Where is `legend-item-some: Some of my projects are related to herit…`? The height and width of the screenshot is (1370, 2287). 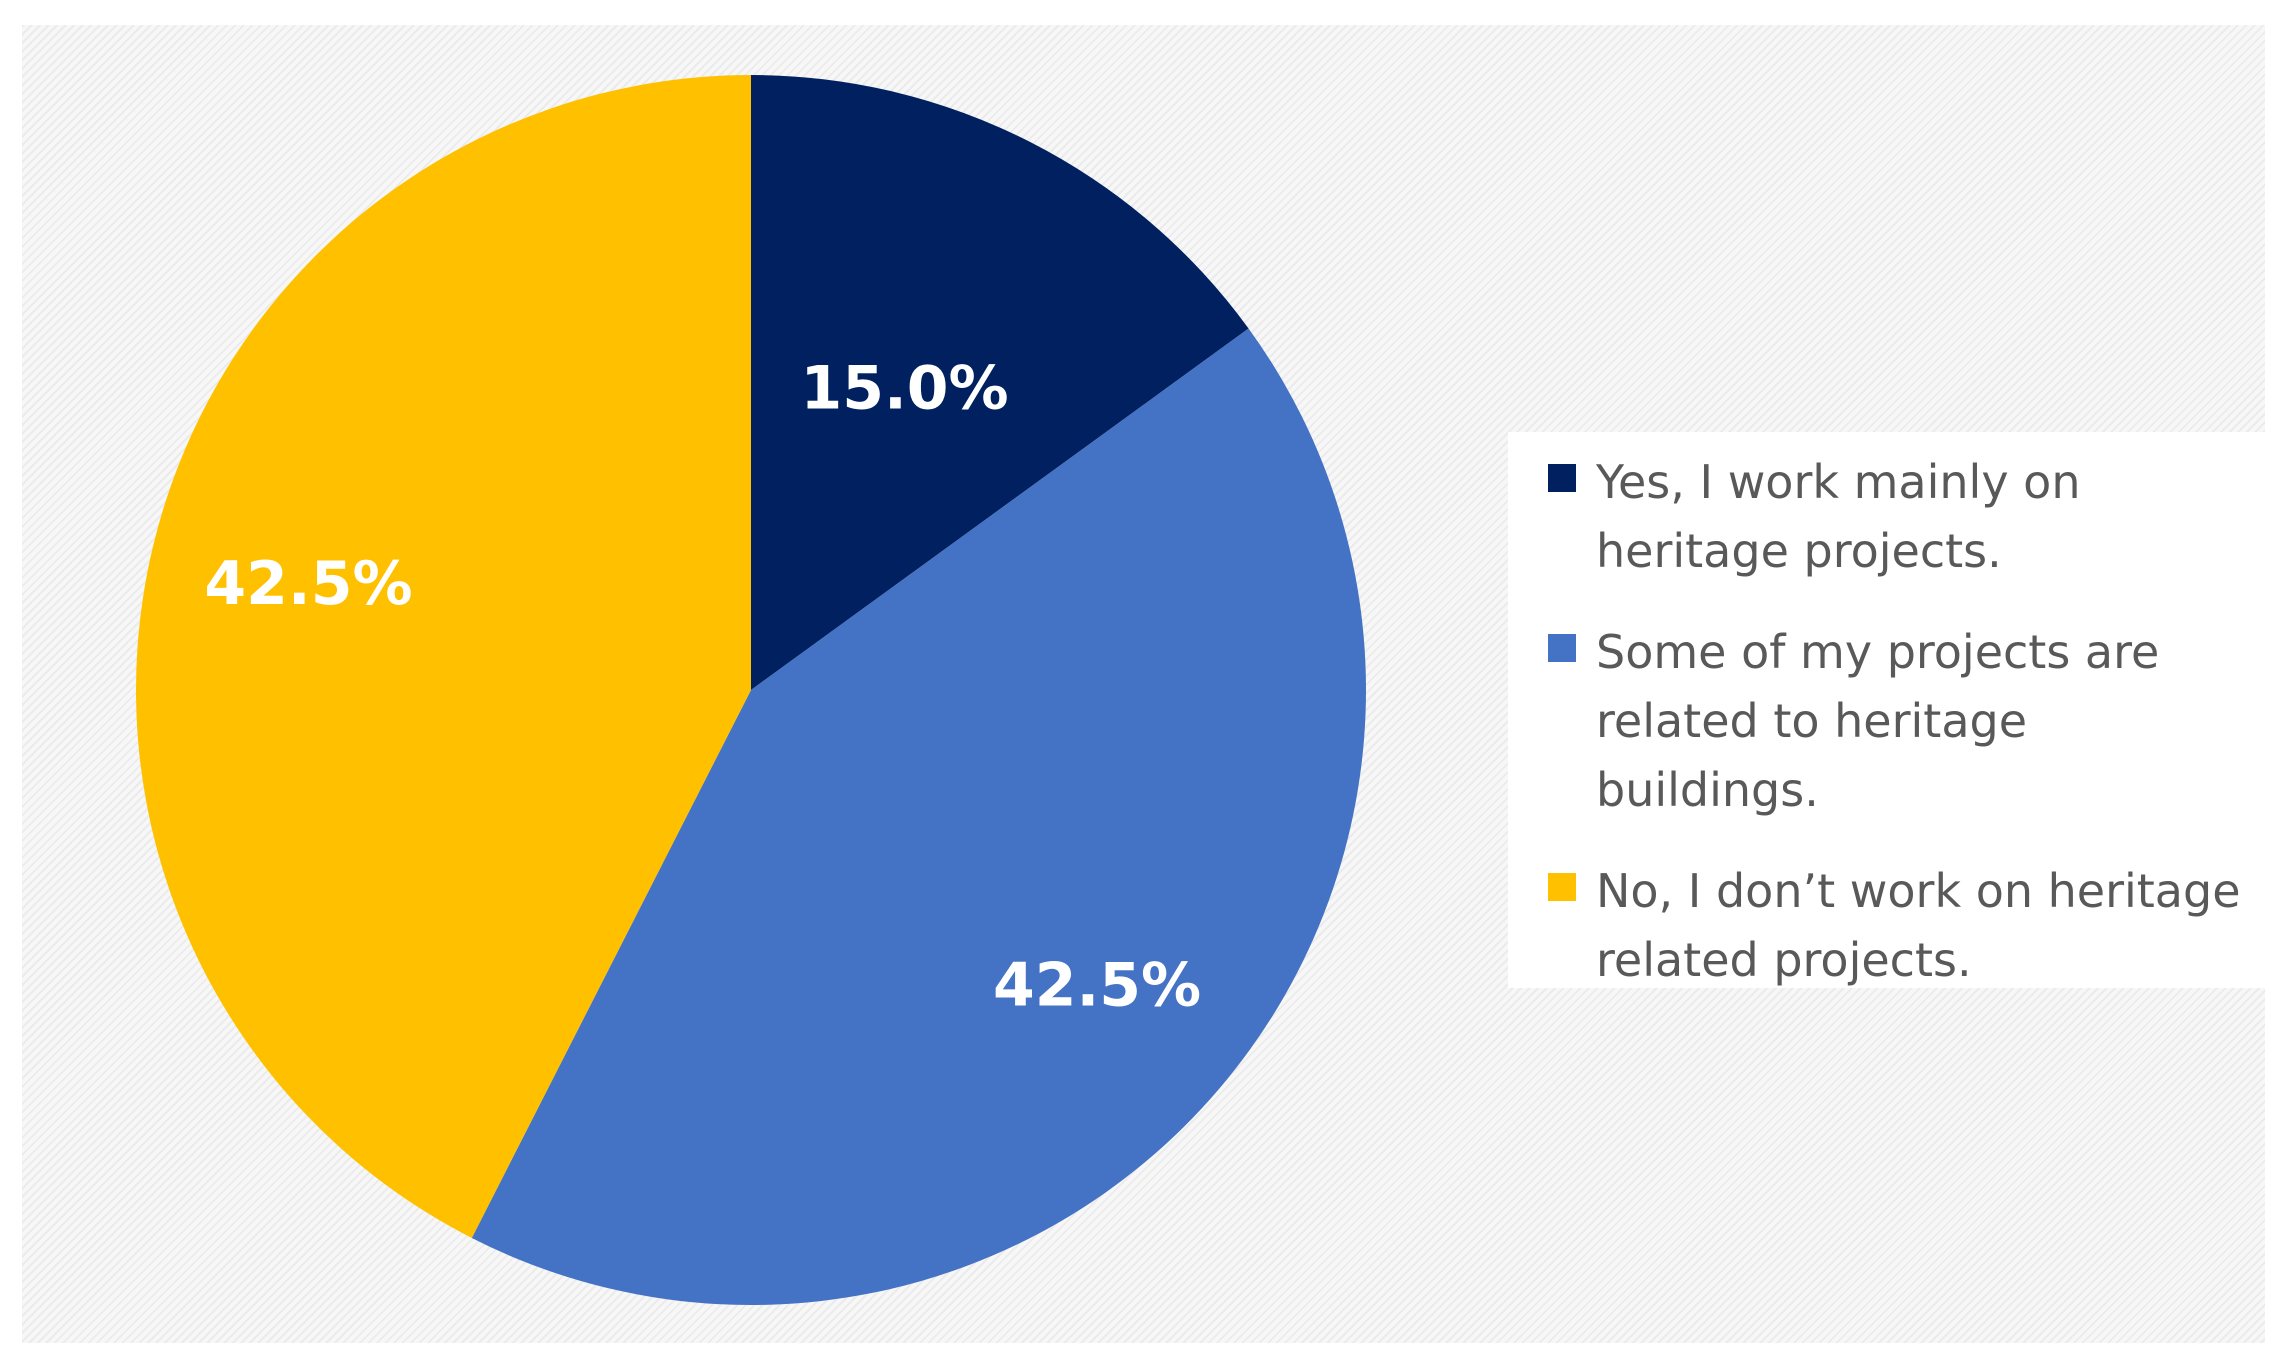 legend-item-some: Some of my projects are related to herit… is located at coordinates (1906, 721).